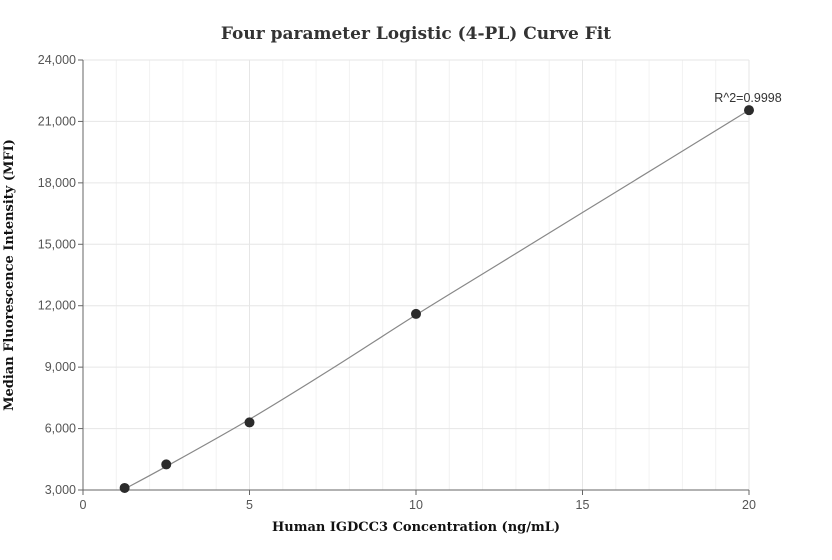 This screenshot has height=560, width=832. I want to click on x-axis-ticks: 0 5 10 15 20, so click(418, 501).